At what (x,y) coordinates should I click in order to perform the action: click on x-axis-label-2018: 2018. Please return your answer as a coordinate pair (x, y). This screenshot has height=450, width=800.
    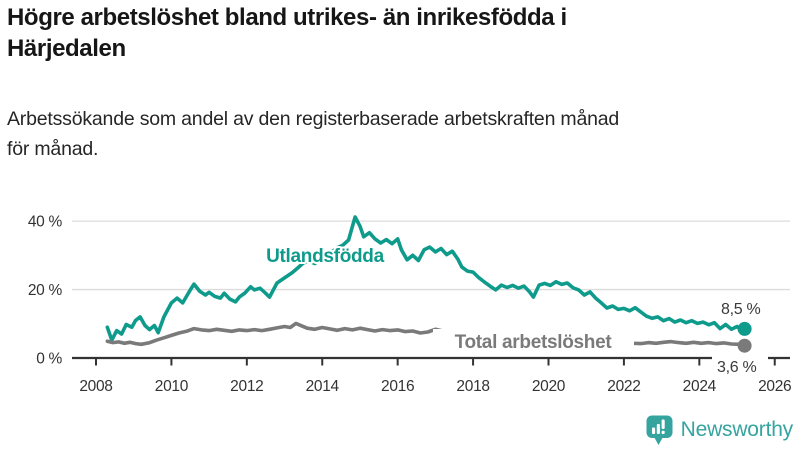
    Looking at the image, I should click on (472, 386).